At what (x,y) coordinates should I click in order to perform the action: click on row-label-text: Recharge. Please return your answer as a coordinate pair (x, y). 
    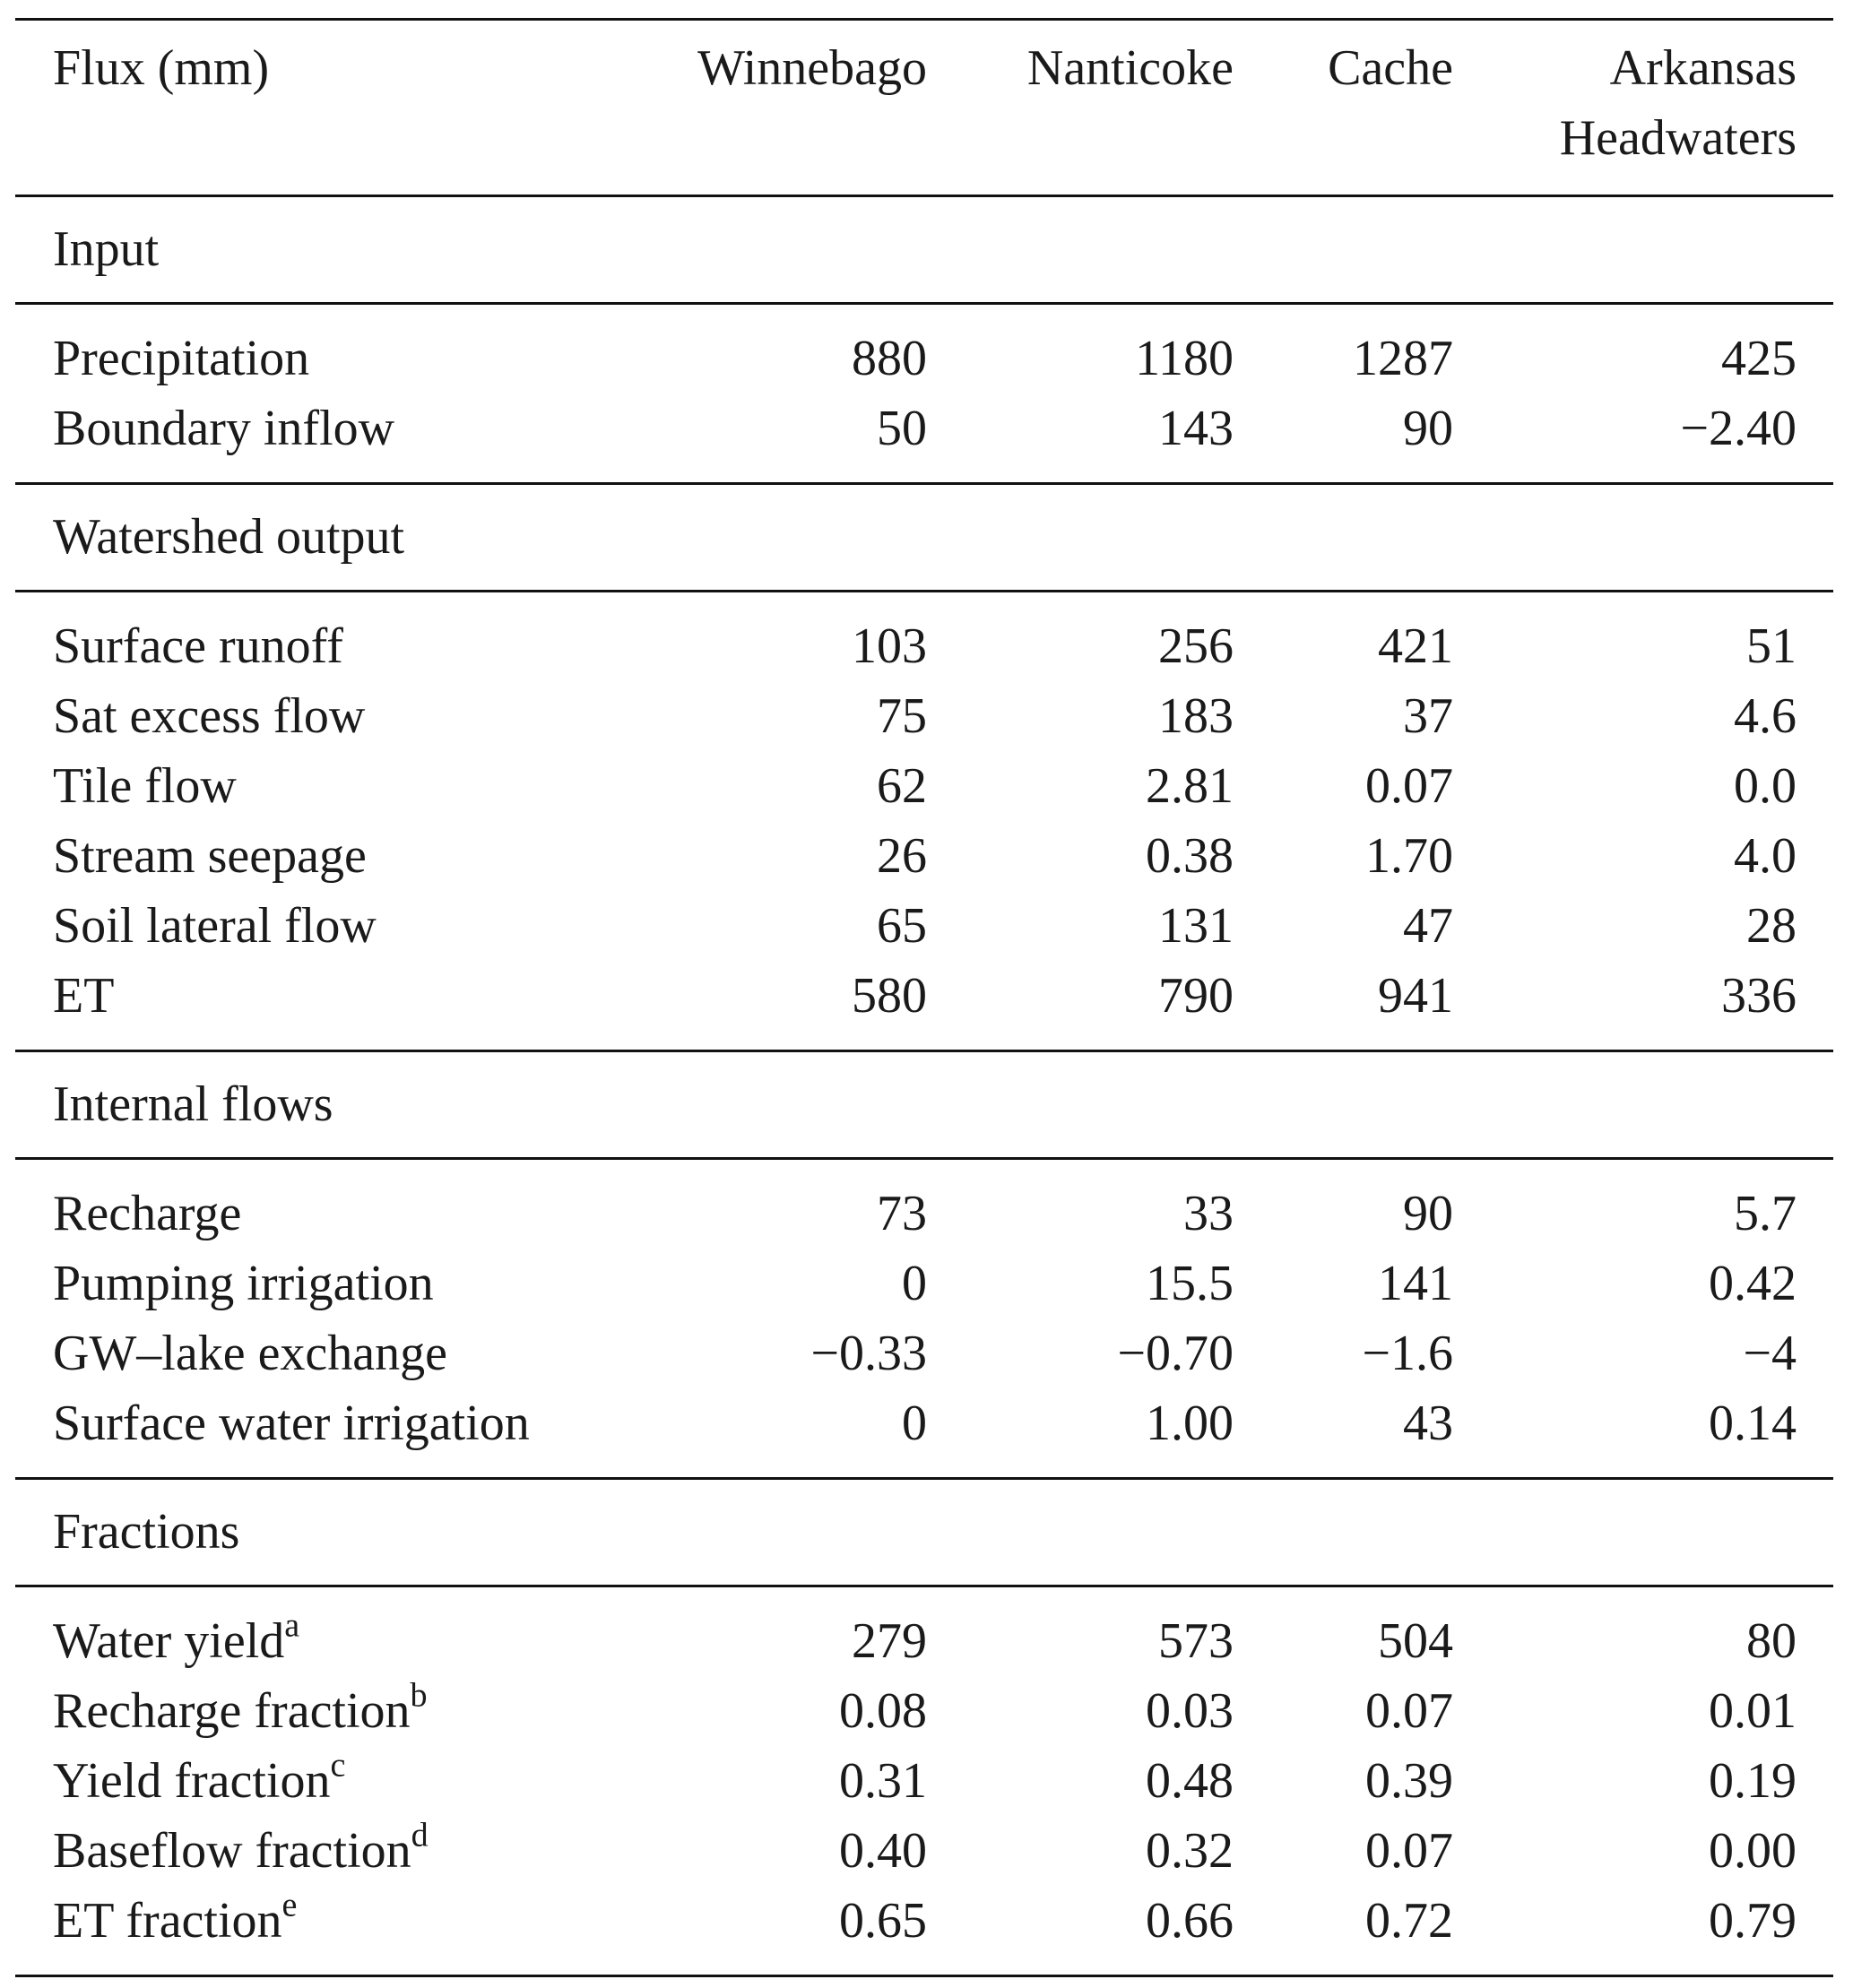
    Looking at the image, I should click on (147, 1213).